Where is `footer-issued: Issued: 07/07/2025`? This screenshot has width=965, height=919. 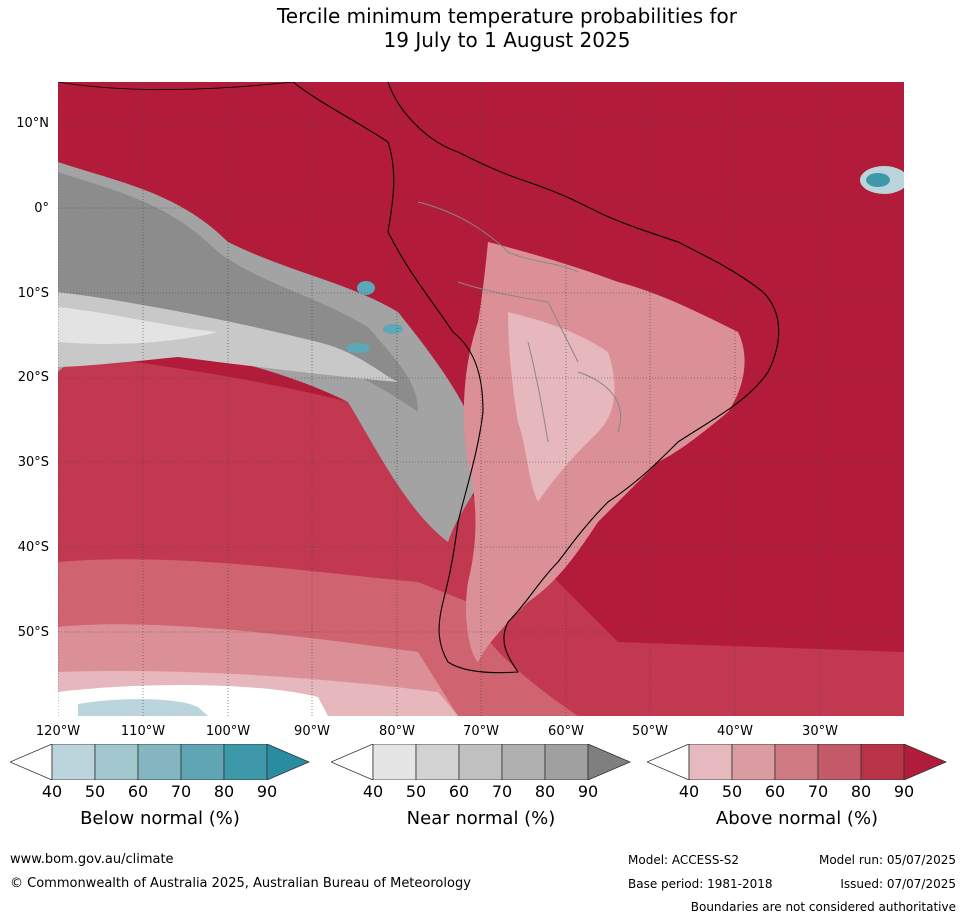
footer-issued: Issued: 07/07/2025 is located at coordinates (898, 884).